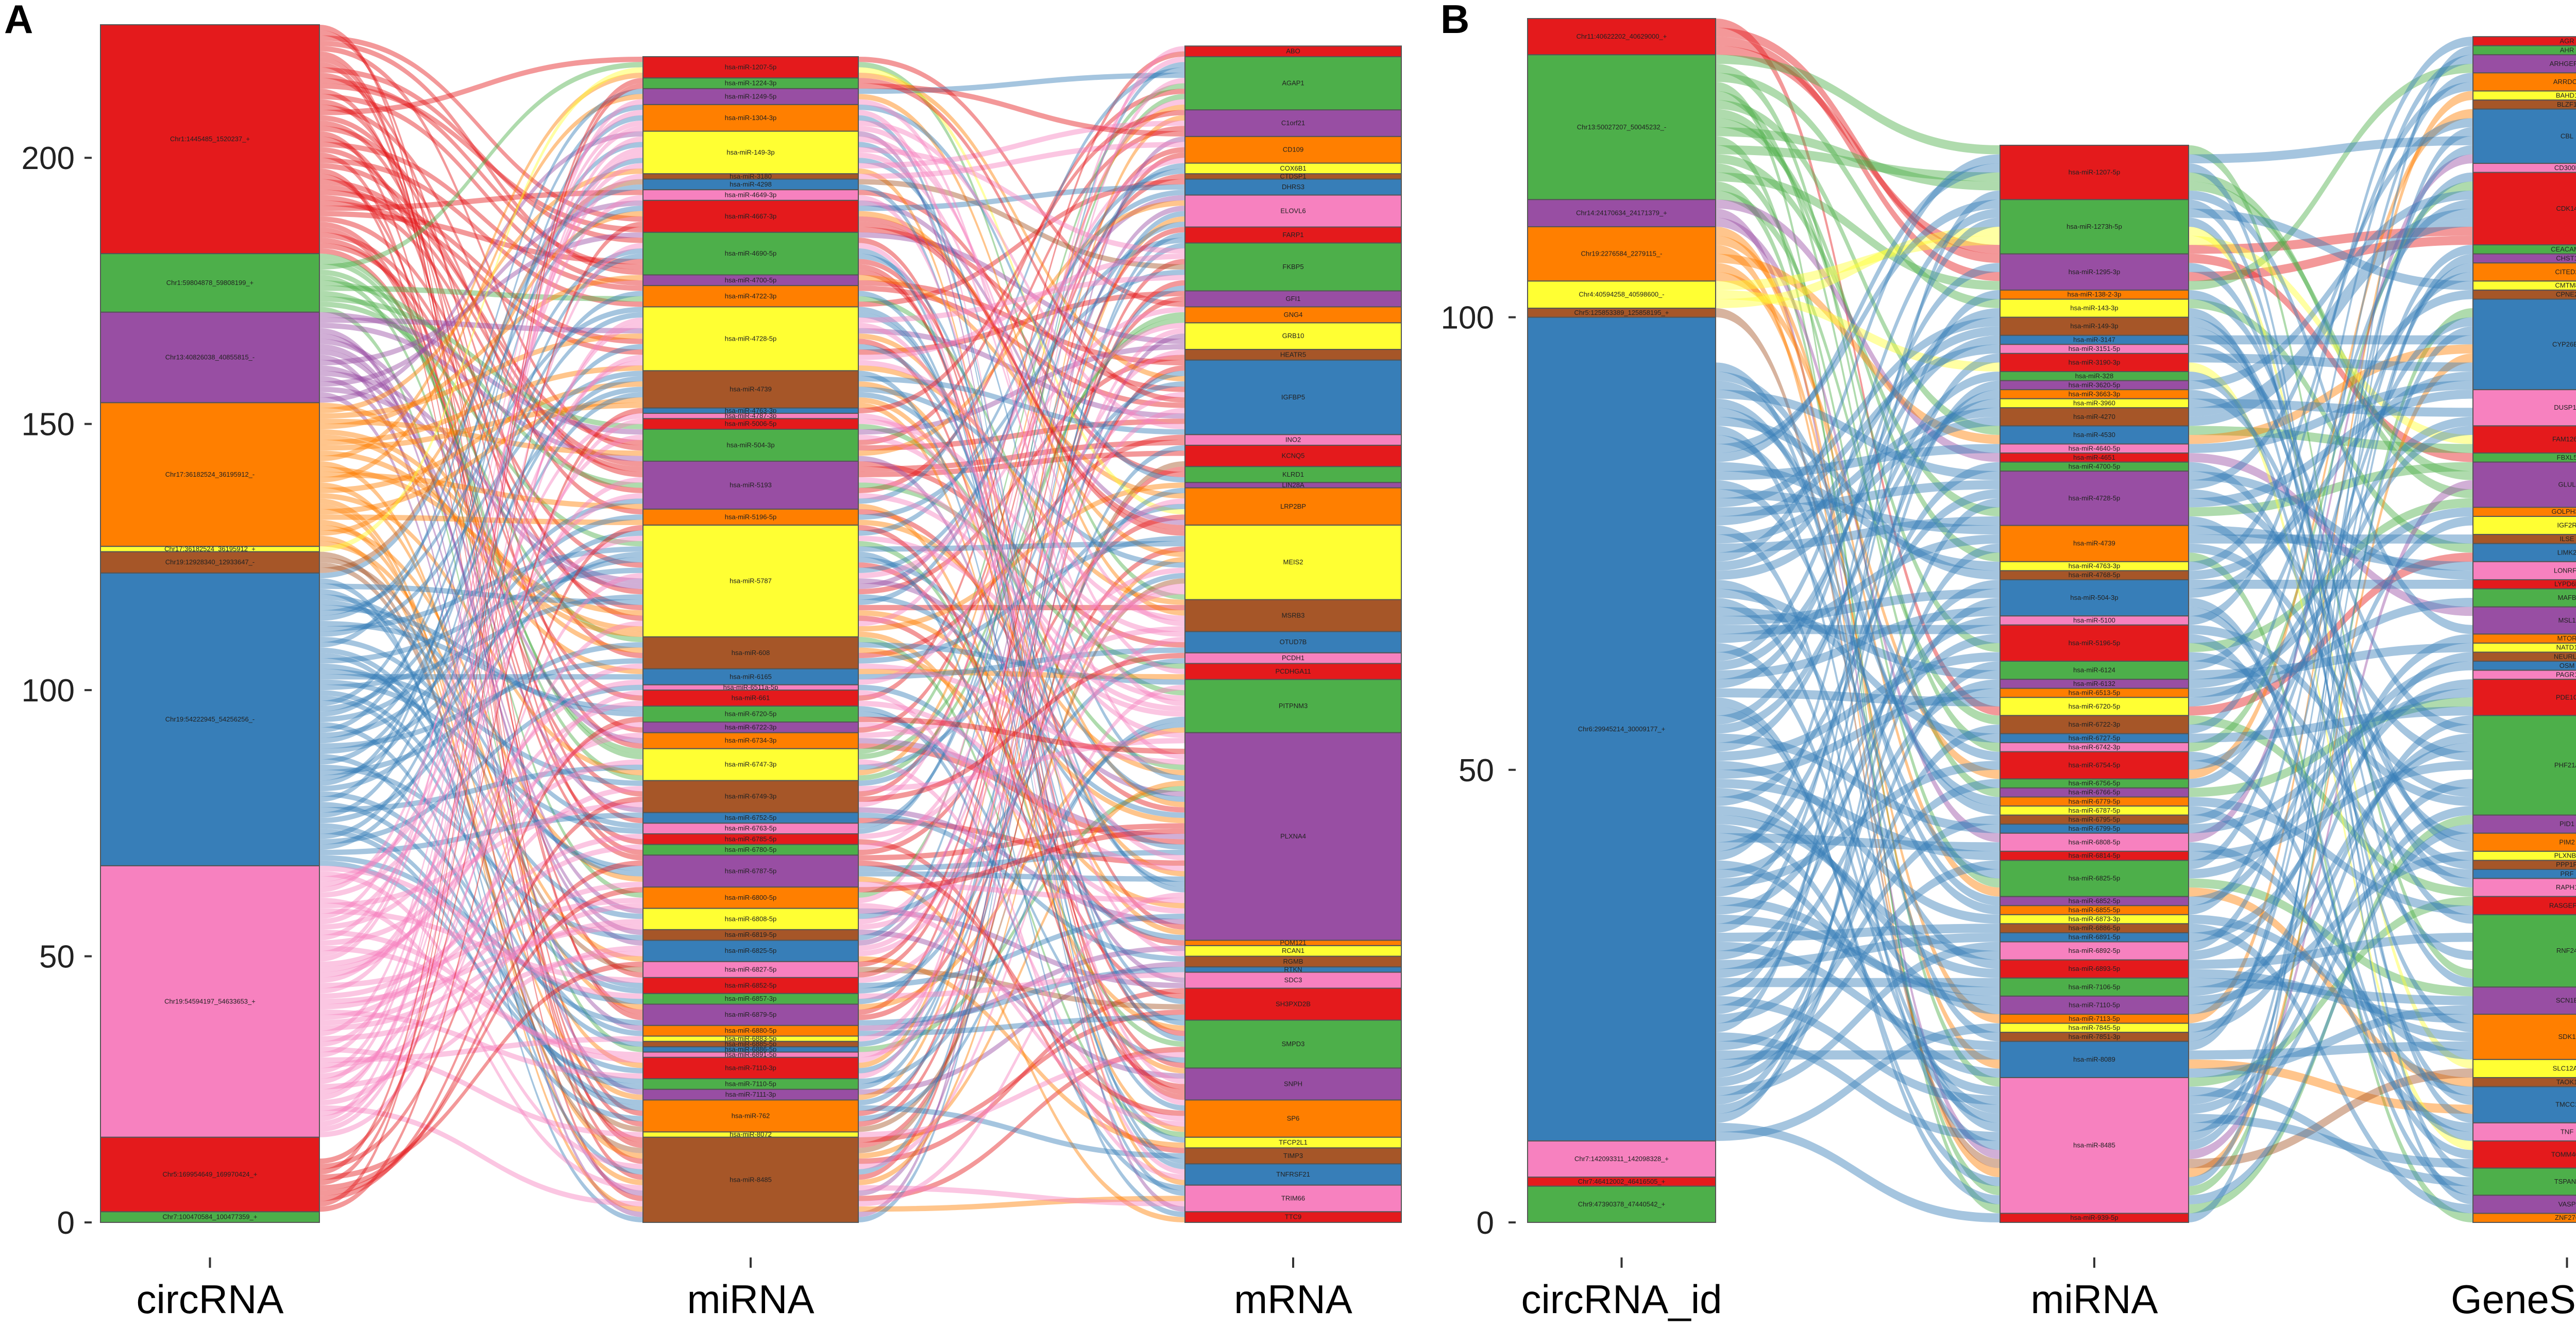 This screenshot has height=1326, width=2576. I want to click on pa-stratum-label: hsa-miR-6720-5p, so click(750, 714).